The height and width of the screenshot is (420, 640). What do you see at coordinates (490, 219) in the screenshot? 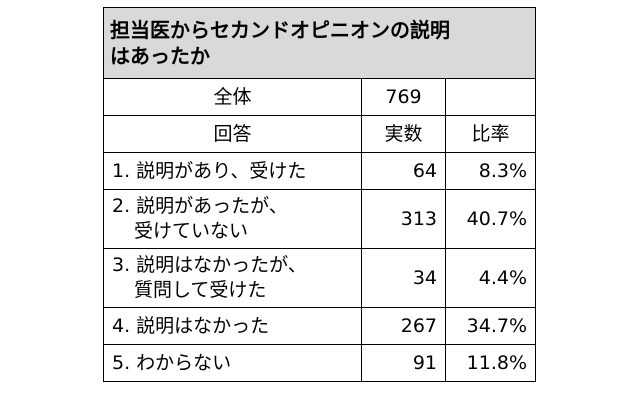
I see `ratio-cell: 40.7%` at bounding box center [490, 219].